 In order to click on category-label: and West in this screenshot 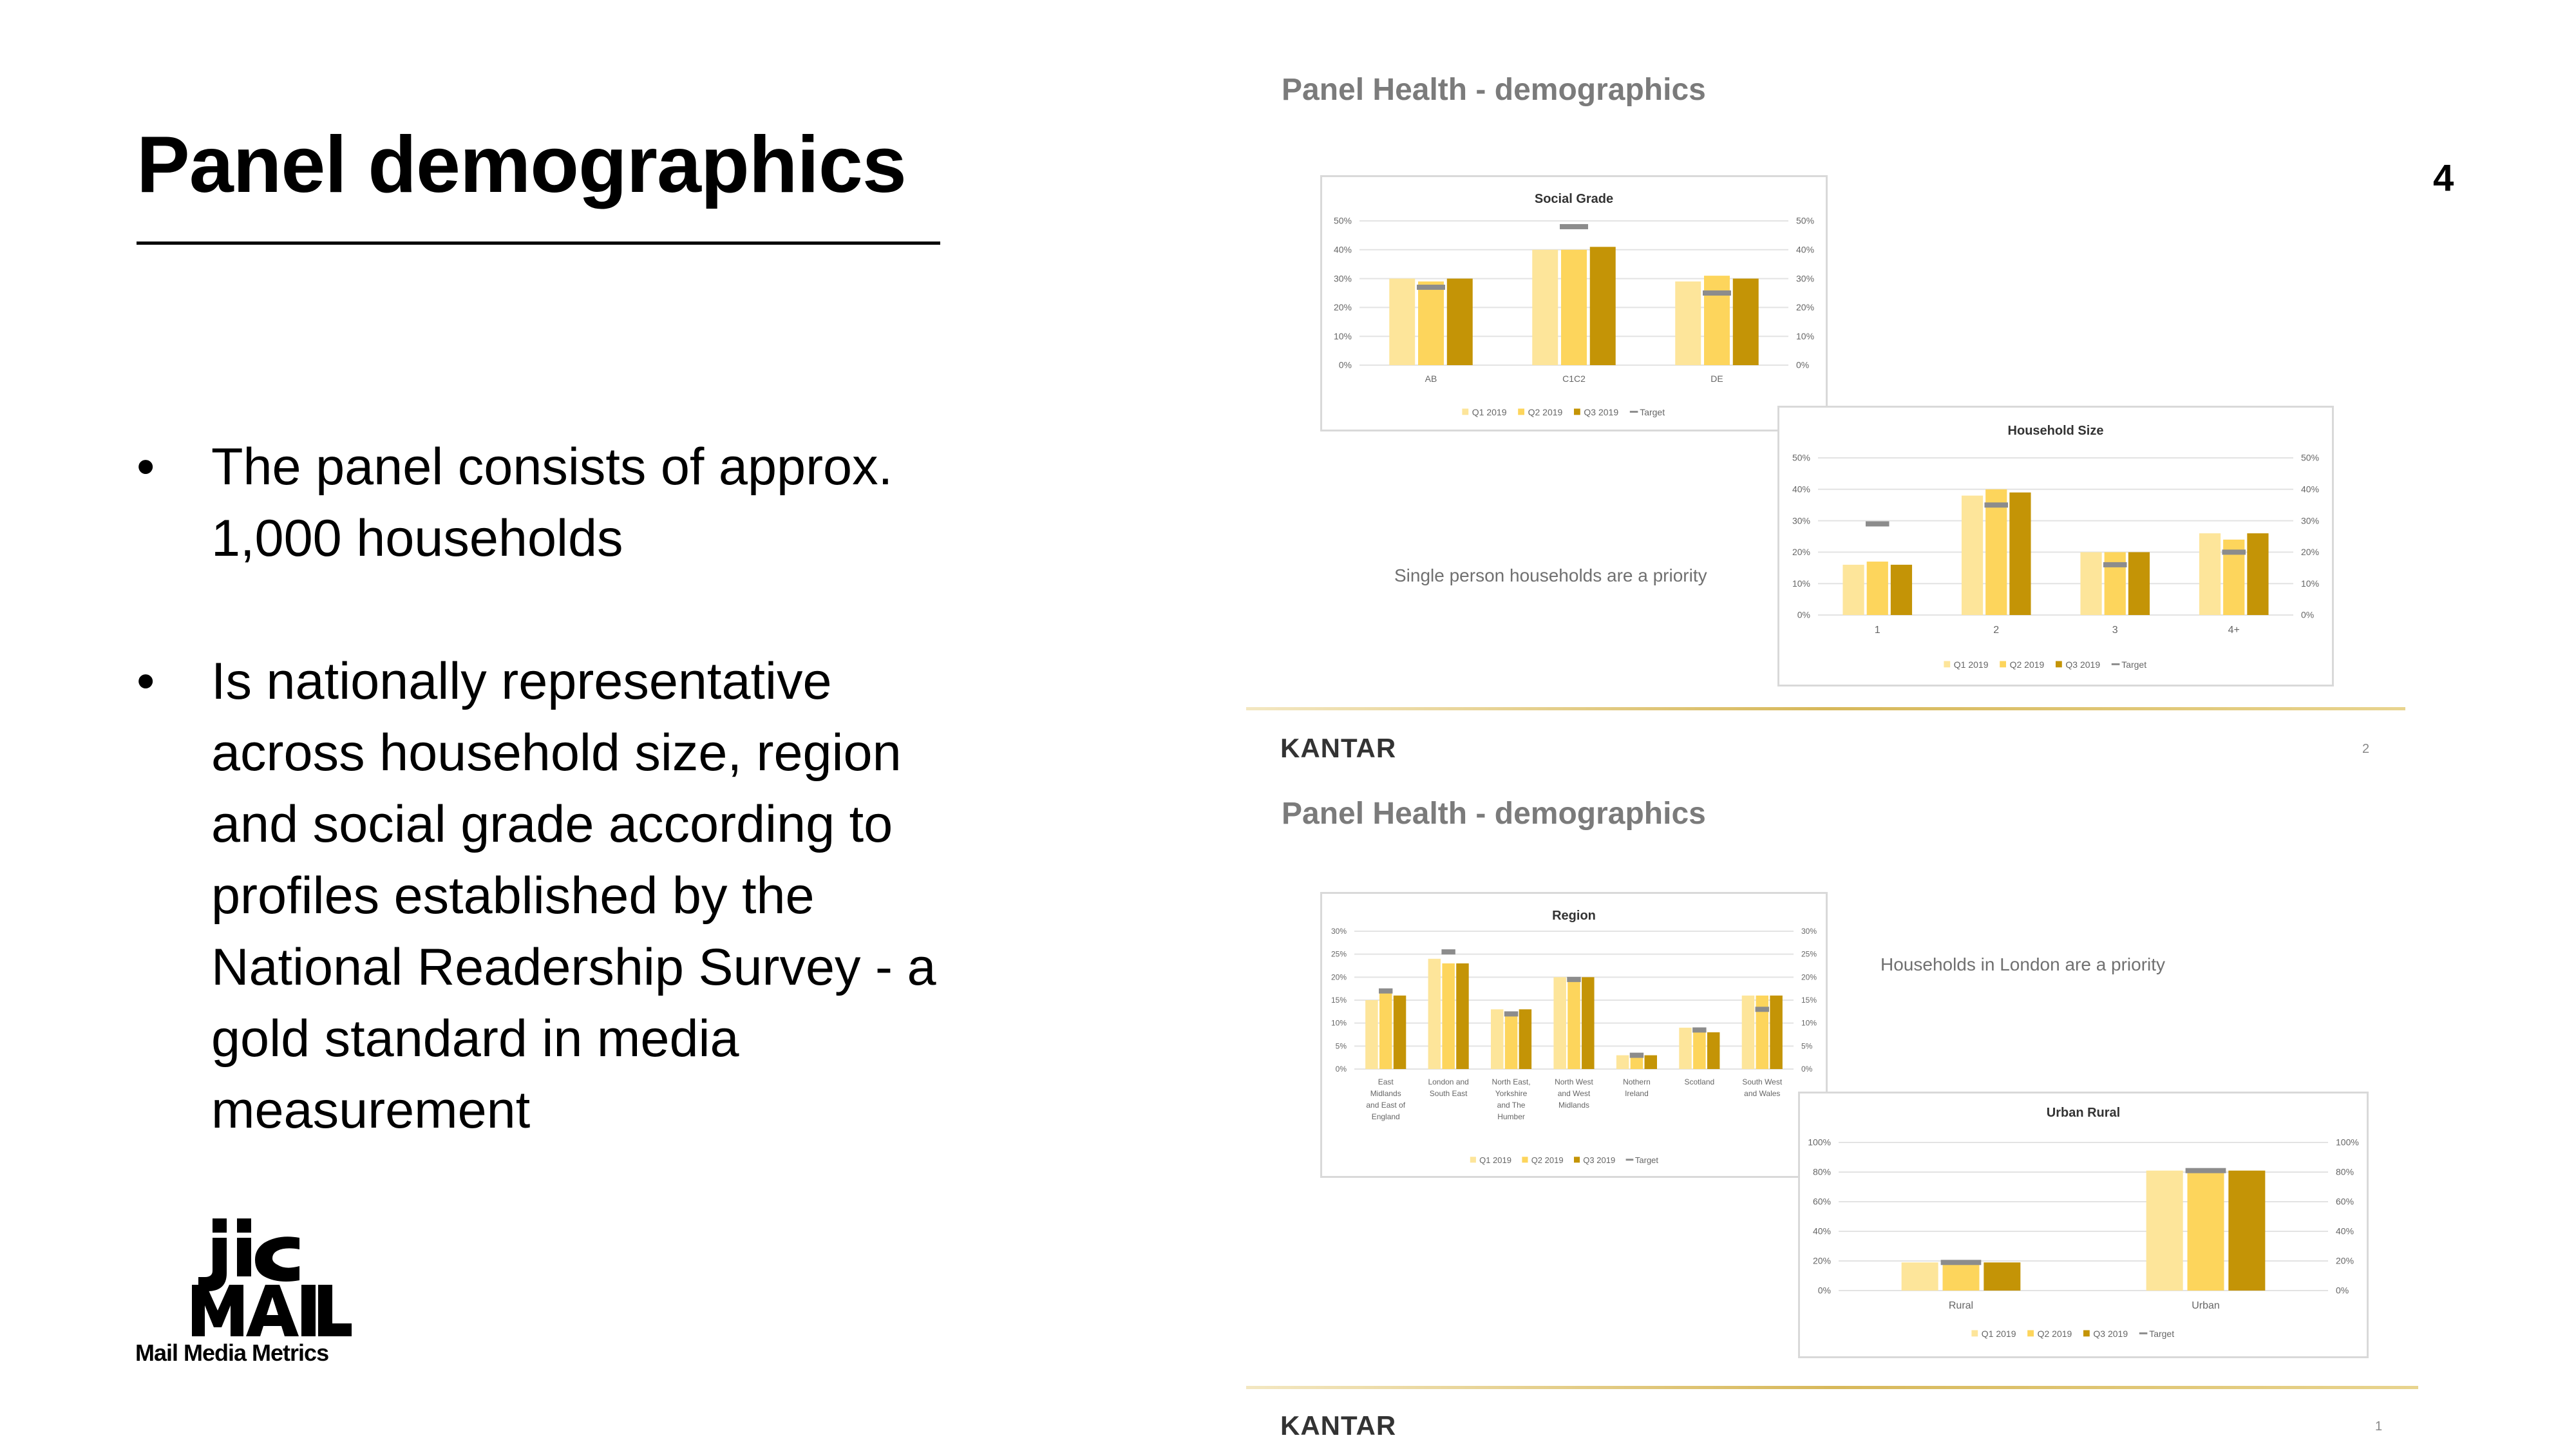, I will do `click(1574, 1093)`.